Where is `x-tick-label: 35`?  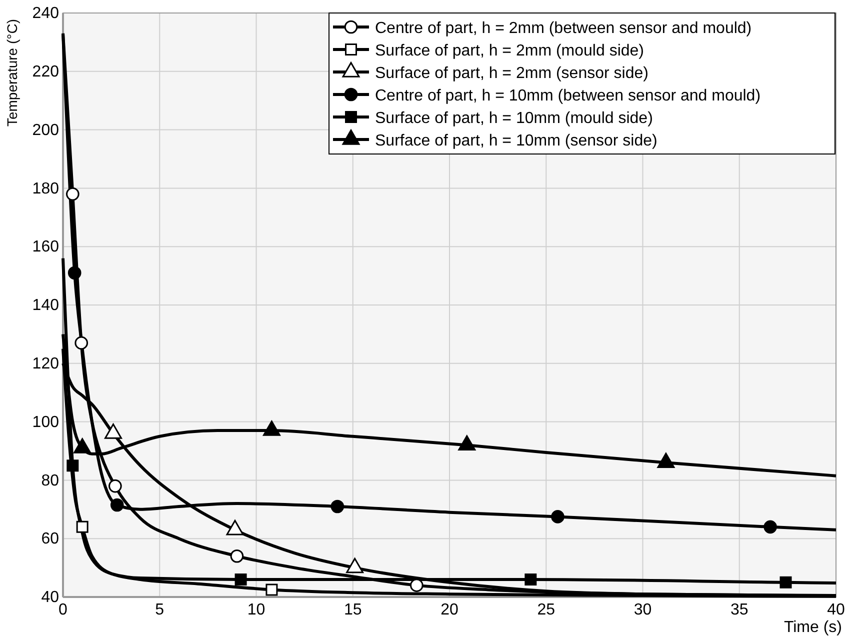
x-tick-label: 35 is located at coordinates (739, 609).